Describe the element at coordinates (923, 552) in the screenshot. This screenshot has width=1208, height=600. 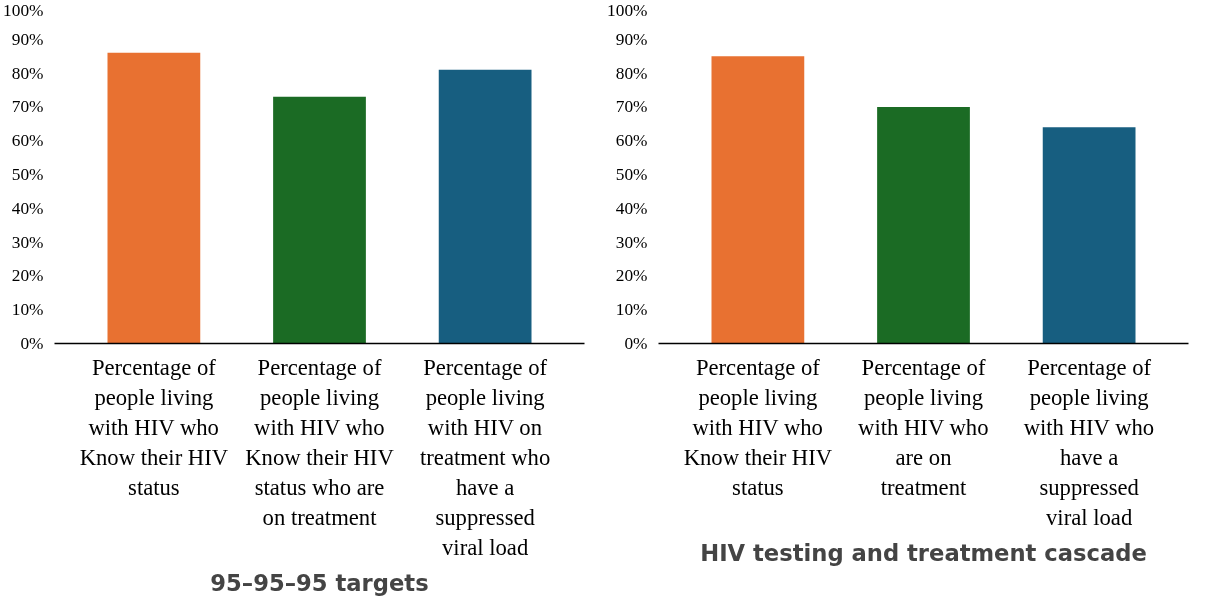
I see `text: HIV testing and treatment cascade` at that location.